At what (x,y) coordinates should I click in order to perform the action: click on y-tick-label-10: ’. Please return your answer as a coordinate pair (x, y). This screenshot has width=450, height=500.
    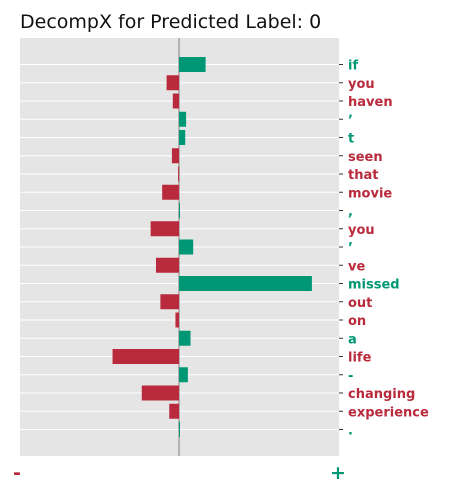
    Looking at the image, I should click on (350, 248).